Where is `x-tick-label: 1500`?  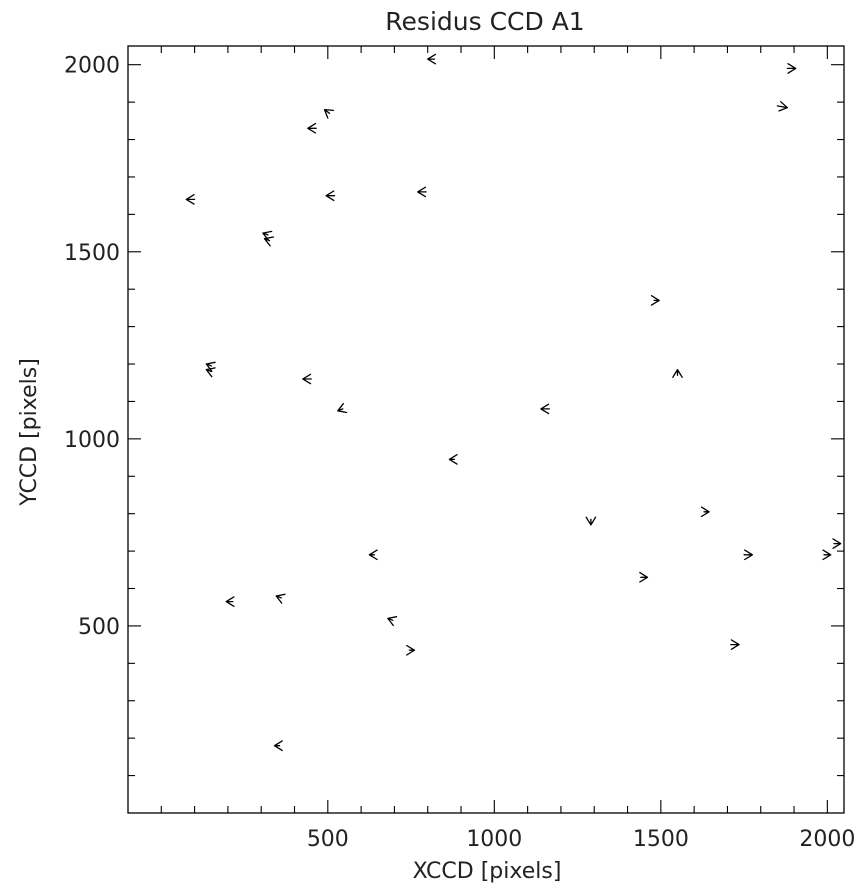 x-tick-label: 1500 is located at coordinates (661, 839).